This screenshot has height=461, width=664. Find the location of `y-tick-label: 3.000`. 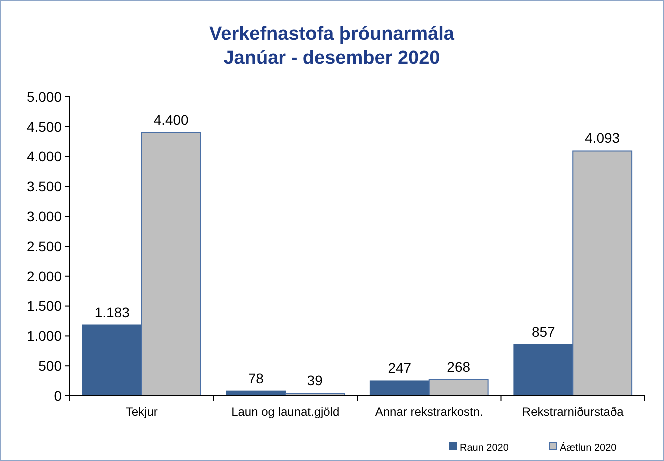

y-tick-label: 3.000 is located at coordinates (44, 216).